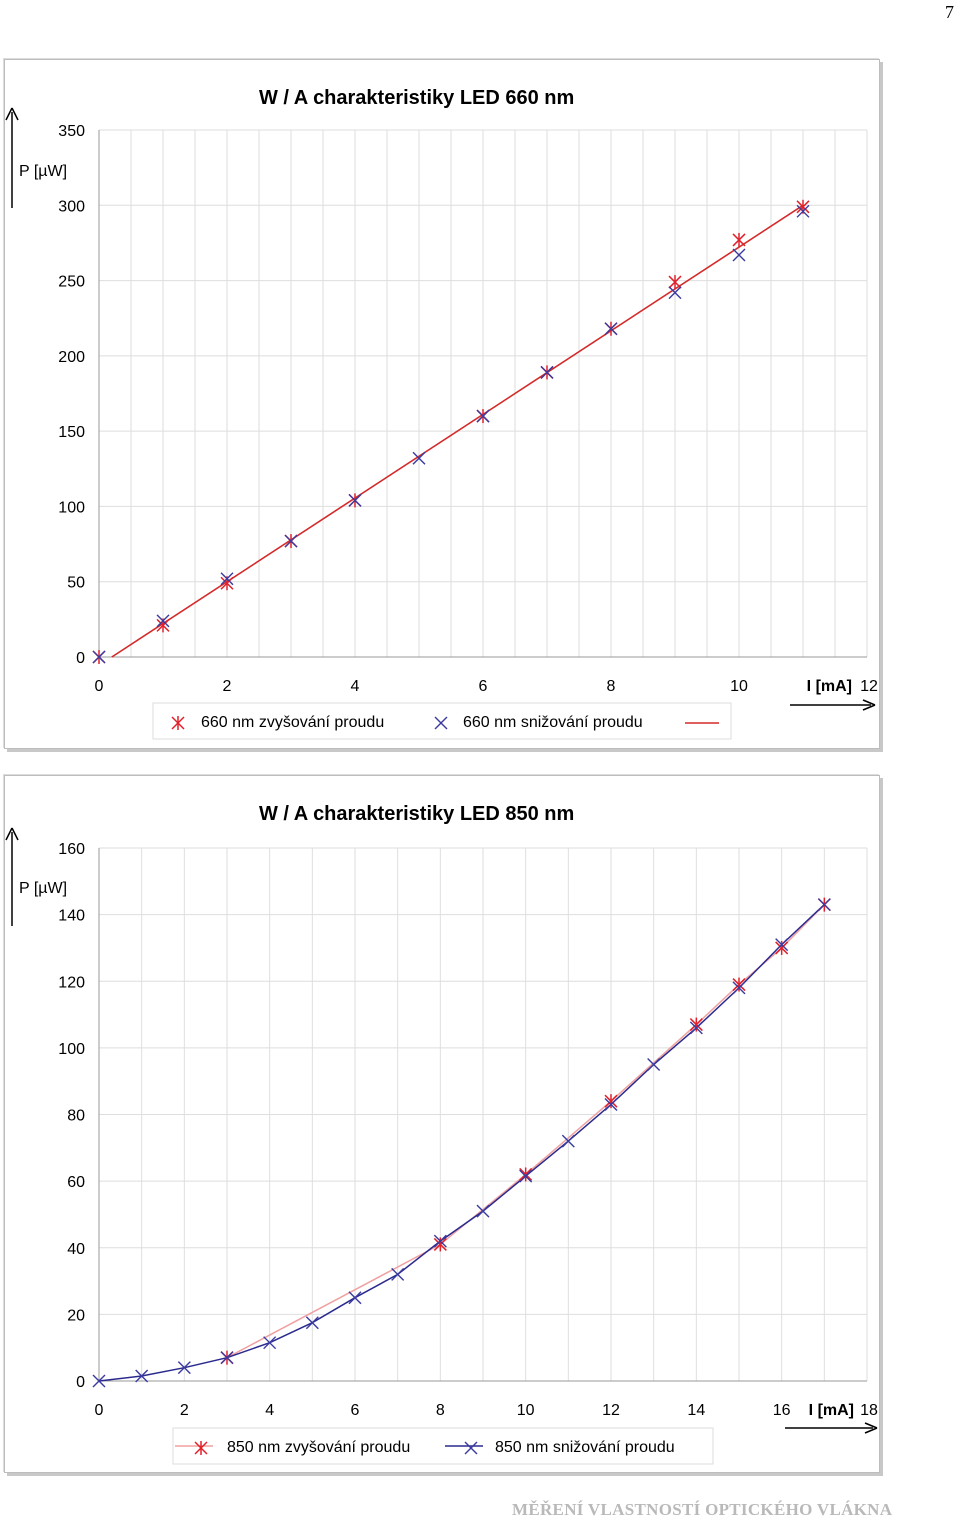 The height and width of the screenshot is (1520, 960). What do you see at coordinates (71, 206) in the screenshot?
I see `y-tick-label: 300` at bounding box center [71, 206].